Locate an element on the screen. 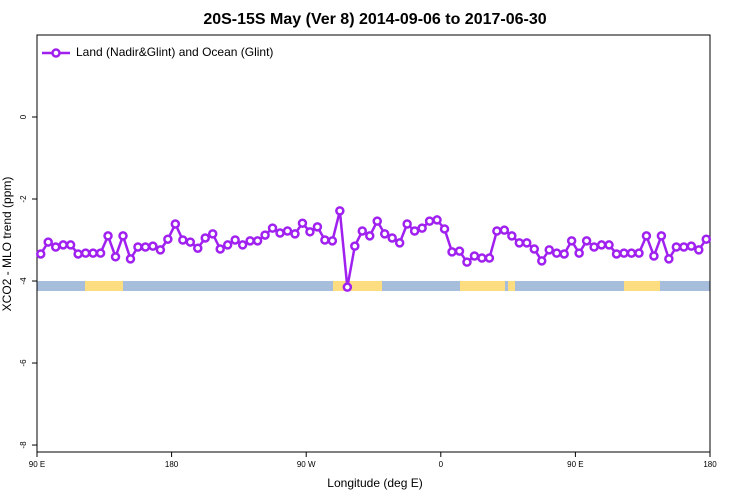  legend-label: Land (Nadir&Glint) and Ocean (Glint) is located at coordinates (174, 52).